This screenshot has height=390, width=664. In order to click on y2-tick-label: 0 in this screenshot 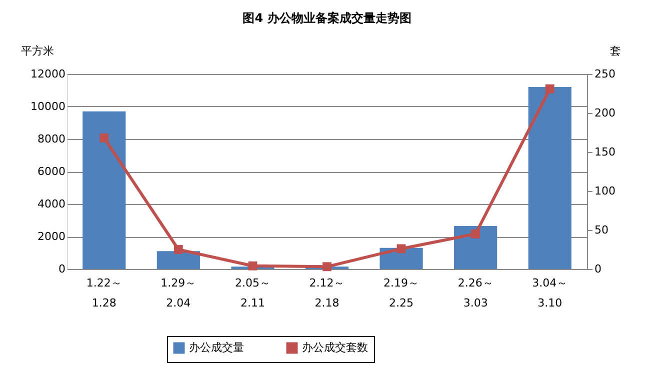, I will do `click(598, 269)`.